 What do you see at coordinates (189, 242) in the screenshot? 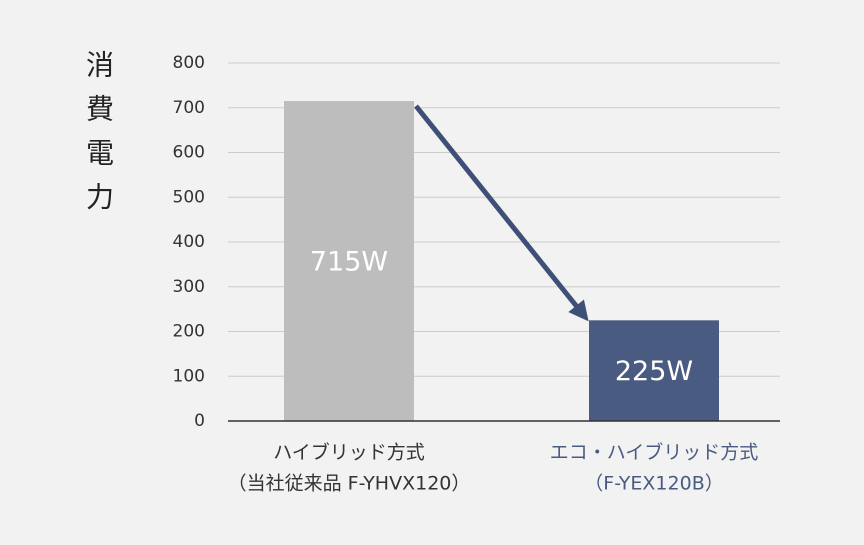
I see `y-tick-label: 400` at bounding box center [189, 242].